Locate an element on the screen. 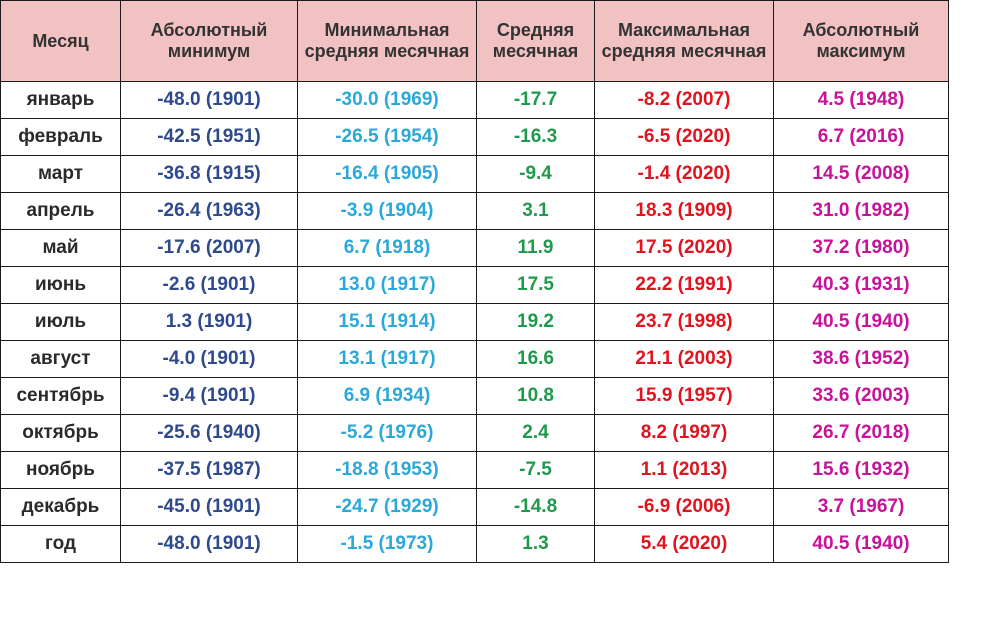 Image resolution: width=1000 pixels, height=617 pixels. cell-min-avg: -3.9 (1904) is located at coordinates (387, 211).